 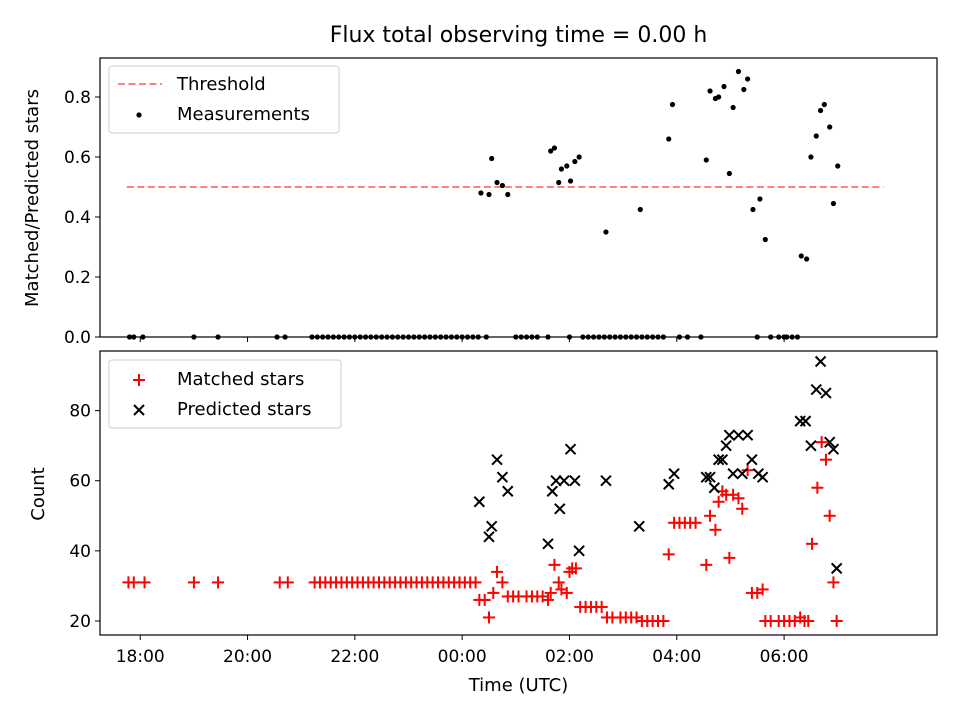 I want to click on y-tick-label: 0.4, so click(x=77, y=218).